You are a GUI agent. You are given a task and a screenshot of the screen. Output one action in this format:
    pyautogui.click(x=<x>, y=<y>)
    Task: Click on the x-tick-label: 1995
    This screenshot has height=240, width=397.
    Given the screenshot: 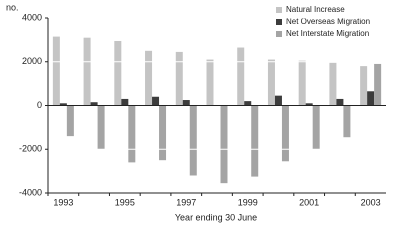 What is the action you would take?
    pyautogui.click(x=125, y=202)
    